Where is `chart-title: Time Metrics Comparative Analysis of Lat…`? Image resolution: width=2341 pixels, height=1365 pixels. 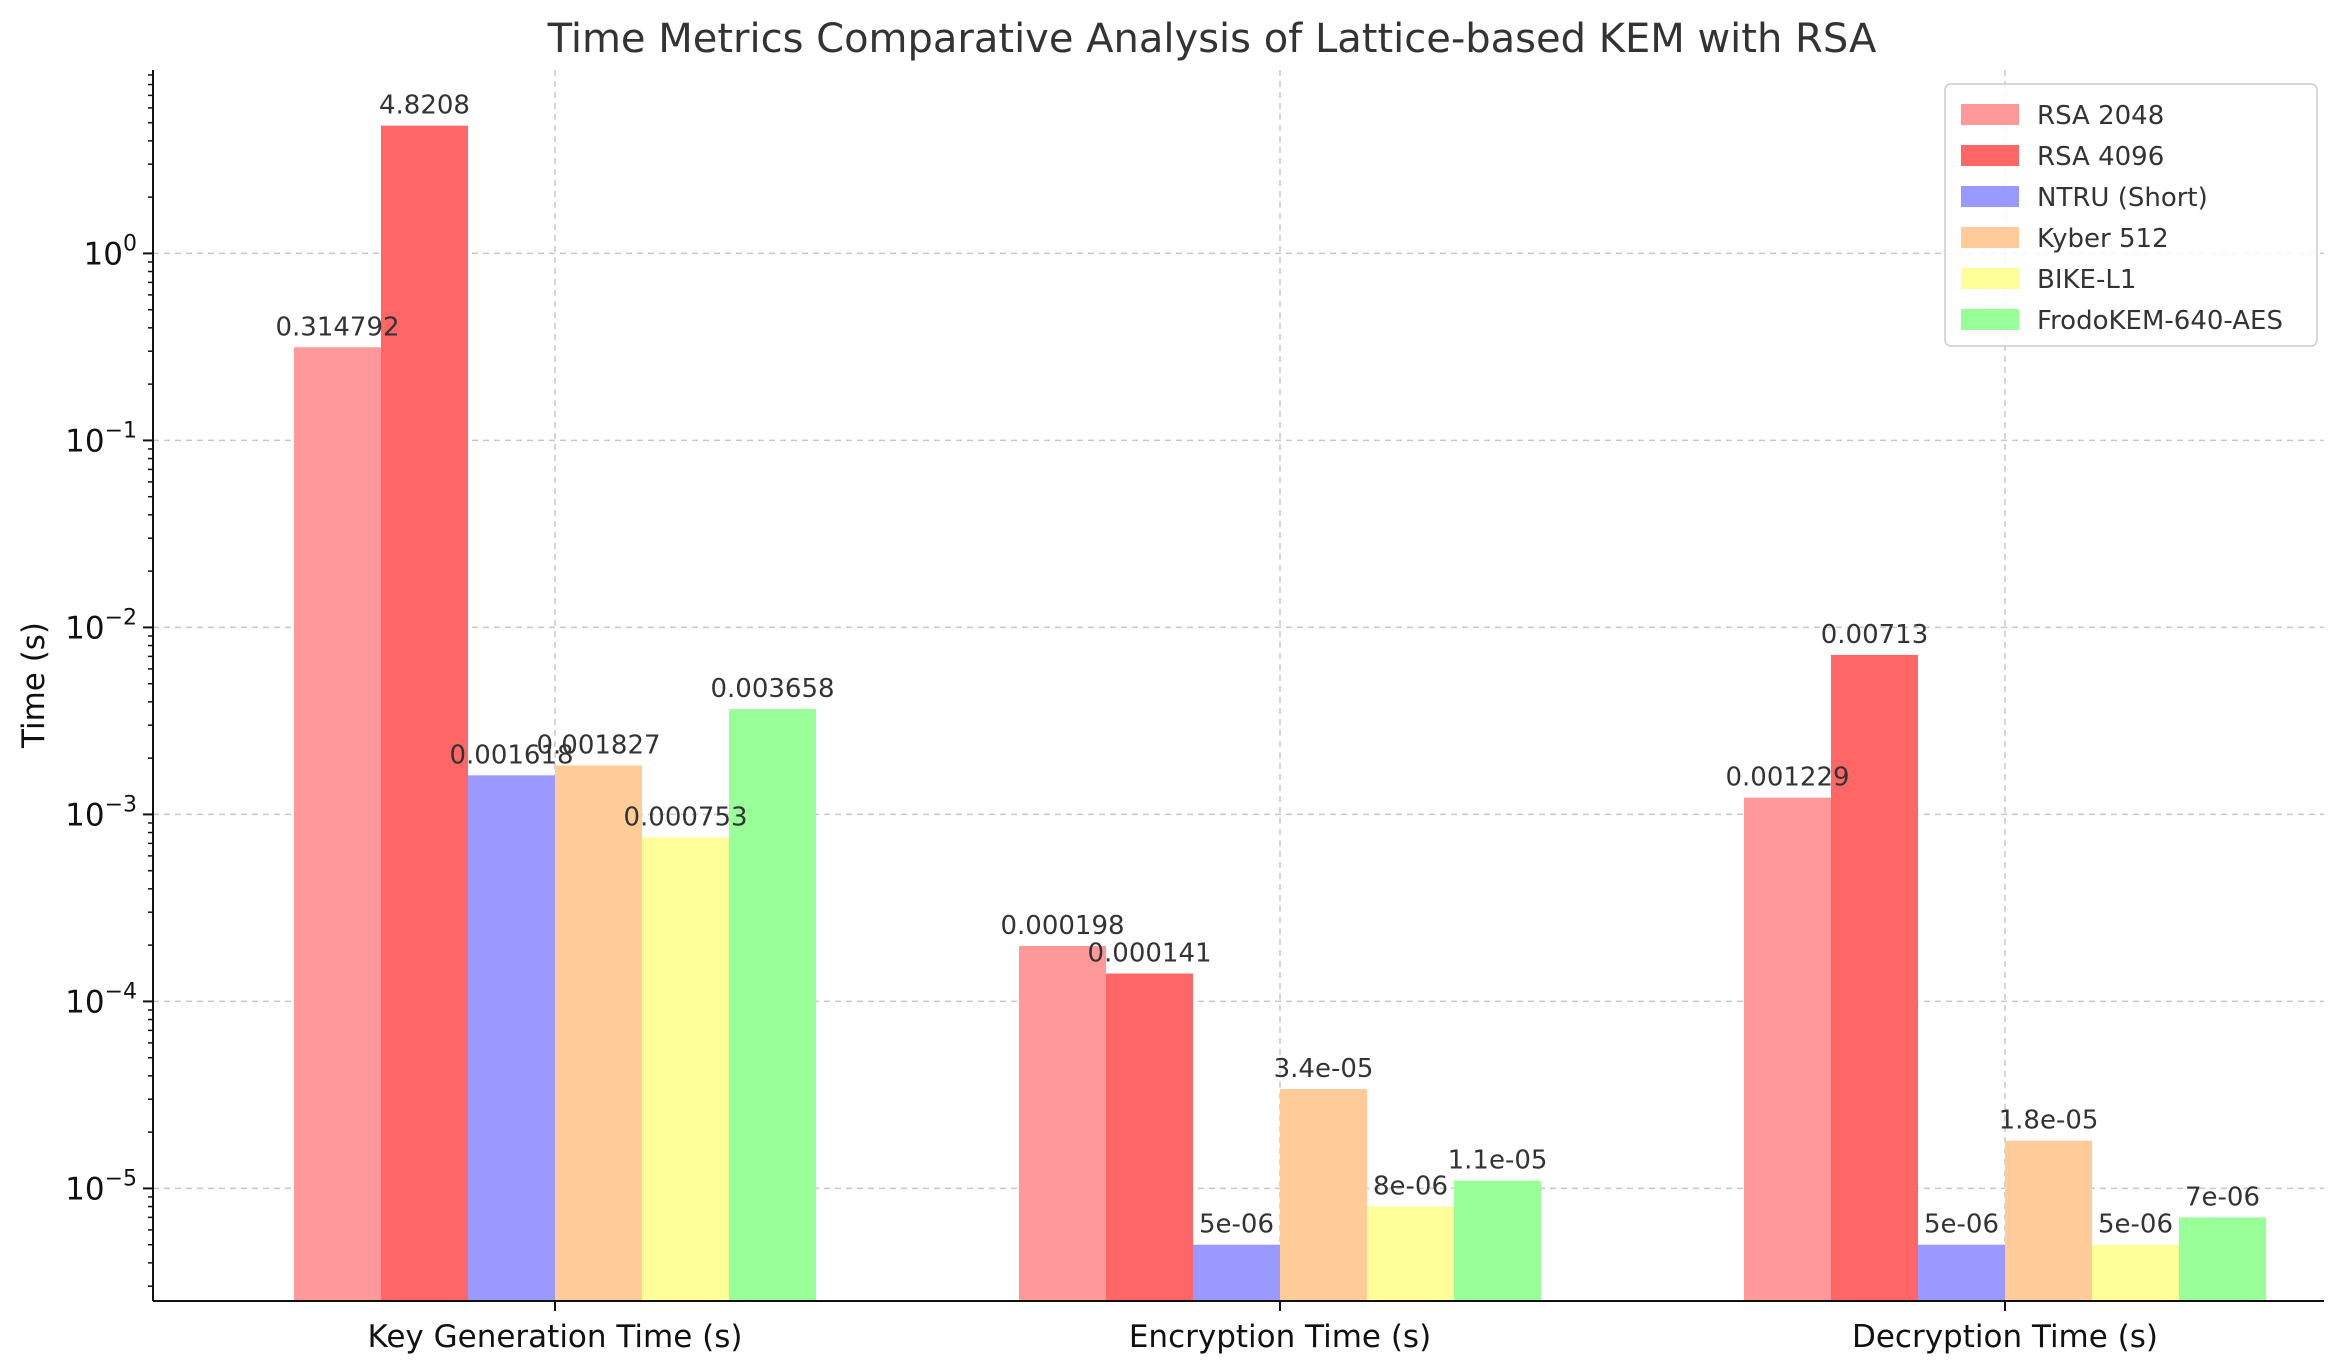
chart-title: Time Metrics Comparative Analysis of Lat… is located at coordinates (1212, 39).